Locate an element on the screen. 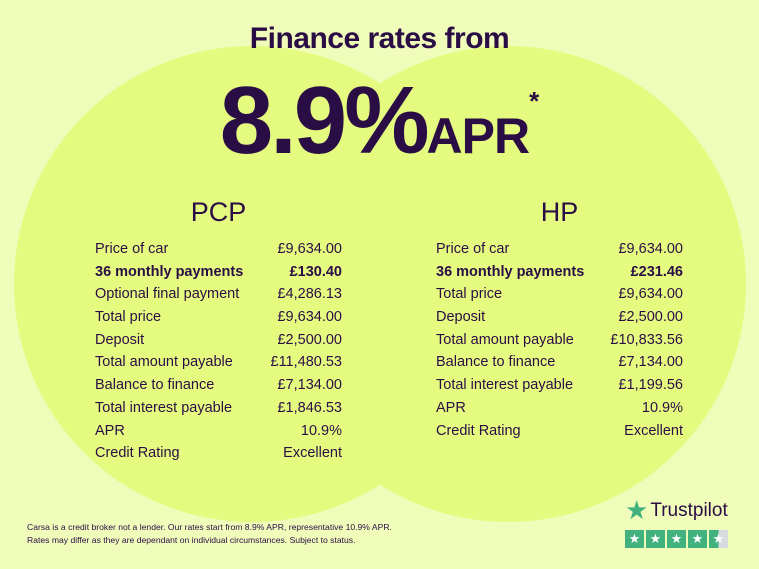 This screenshot has width=759, height=569. headline-subtitle: Finance rates from is located at coordinates (379, 38).